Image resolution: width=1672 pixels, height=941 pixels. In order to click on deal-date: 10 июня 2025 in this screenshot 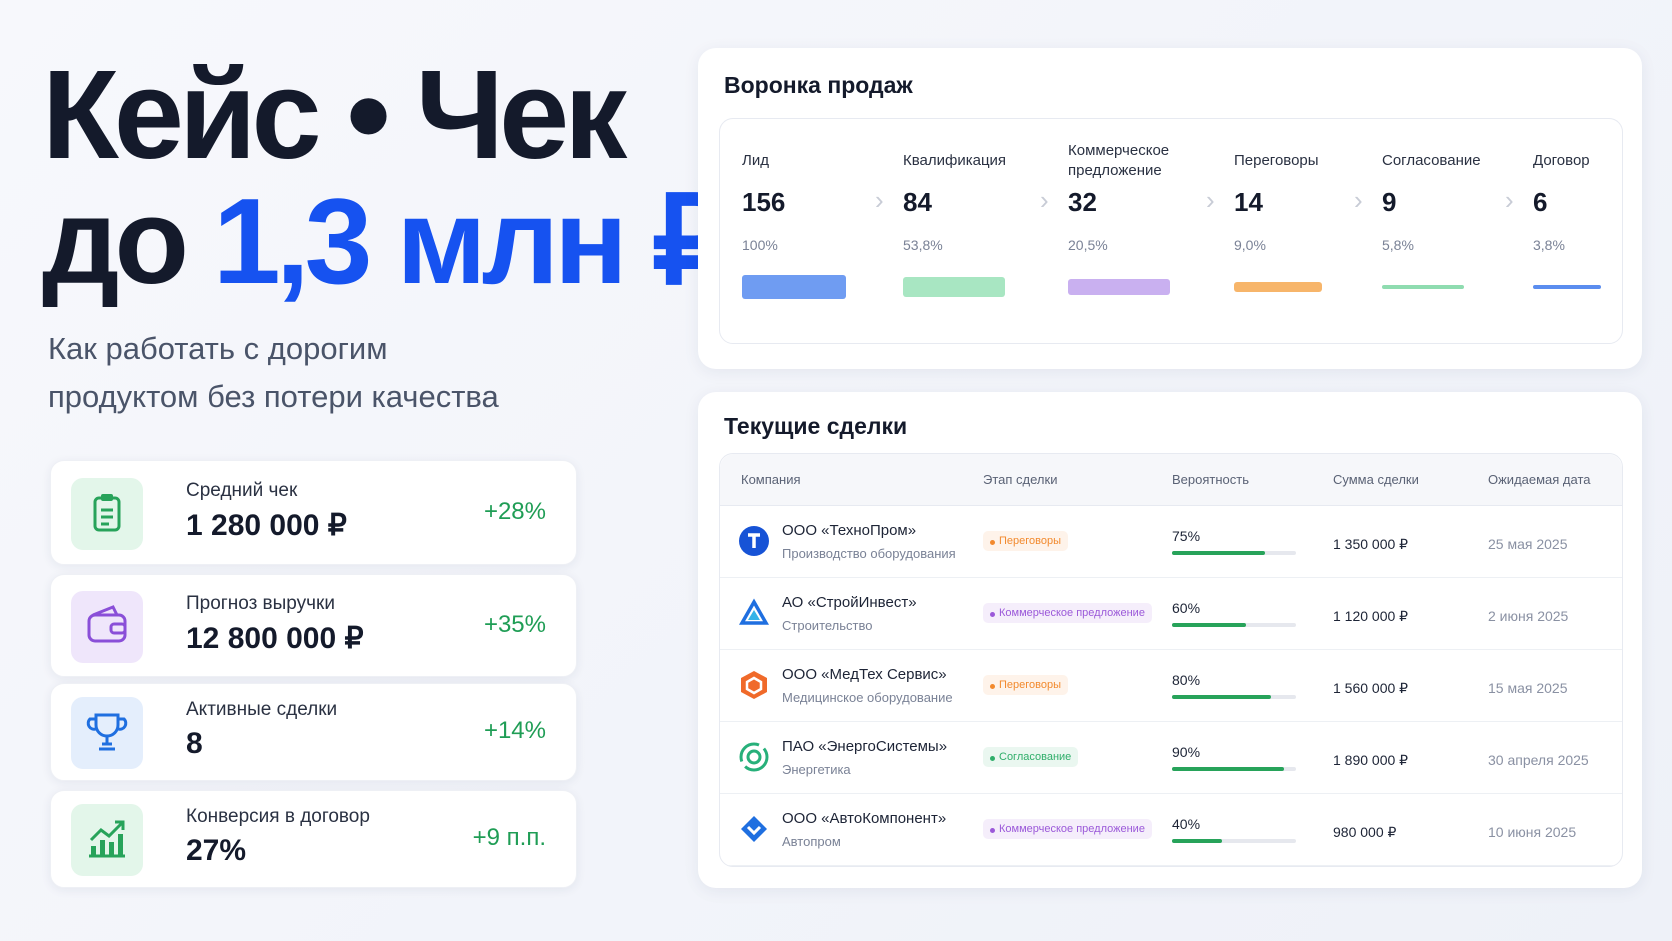, I will do `click(1532, 832)`.